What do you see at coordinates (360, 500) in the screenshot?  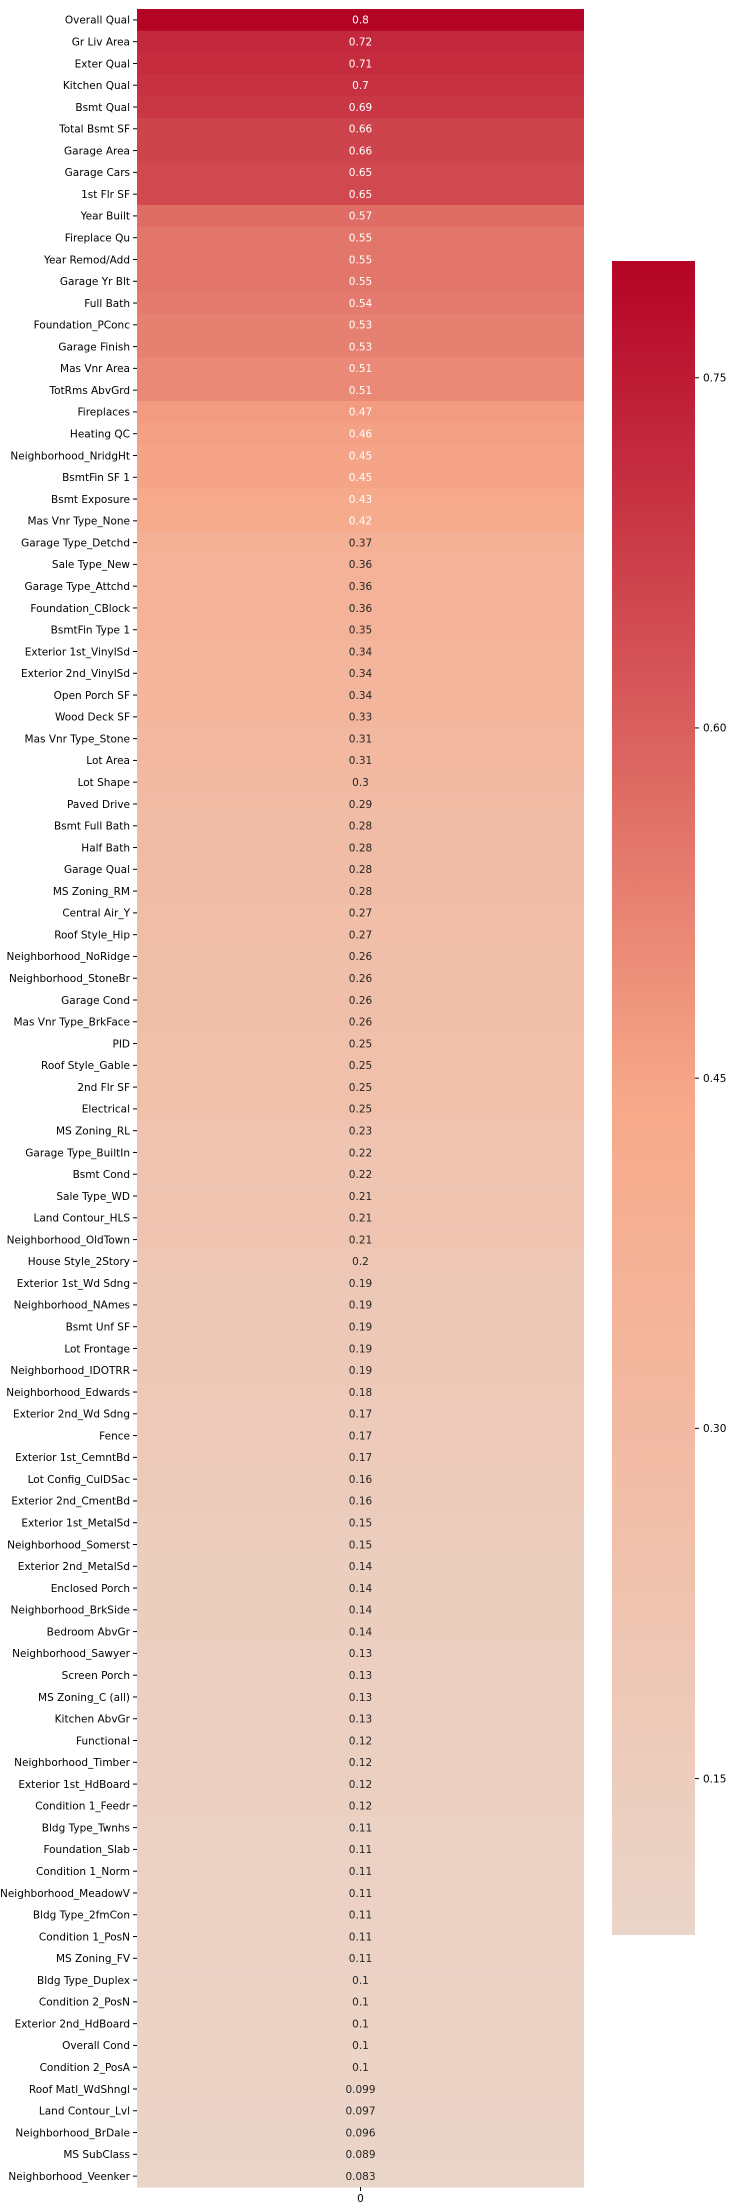 I see `value-label-bsmt-exposure: 0.43` at bounding box center [360, 500].